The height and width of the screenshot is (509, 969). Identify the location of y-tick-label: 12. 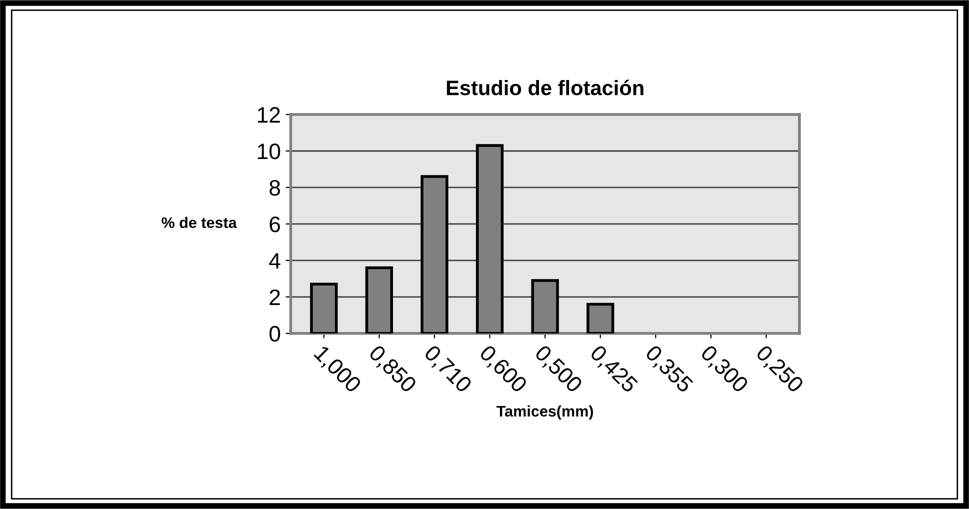
(269, 115).